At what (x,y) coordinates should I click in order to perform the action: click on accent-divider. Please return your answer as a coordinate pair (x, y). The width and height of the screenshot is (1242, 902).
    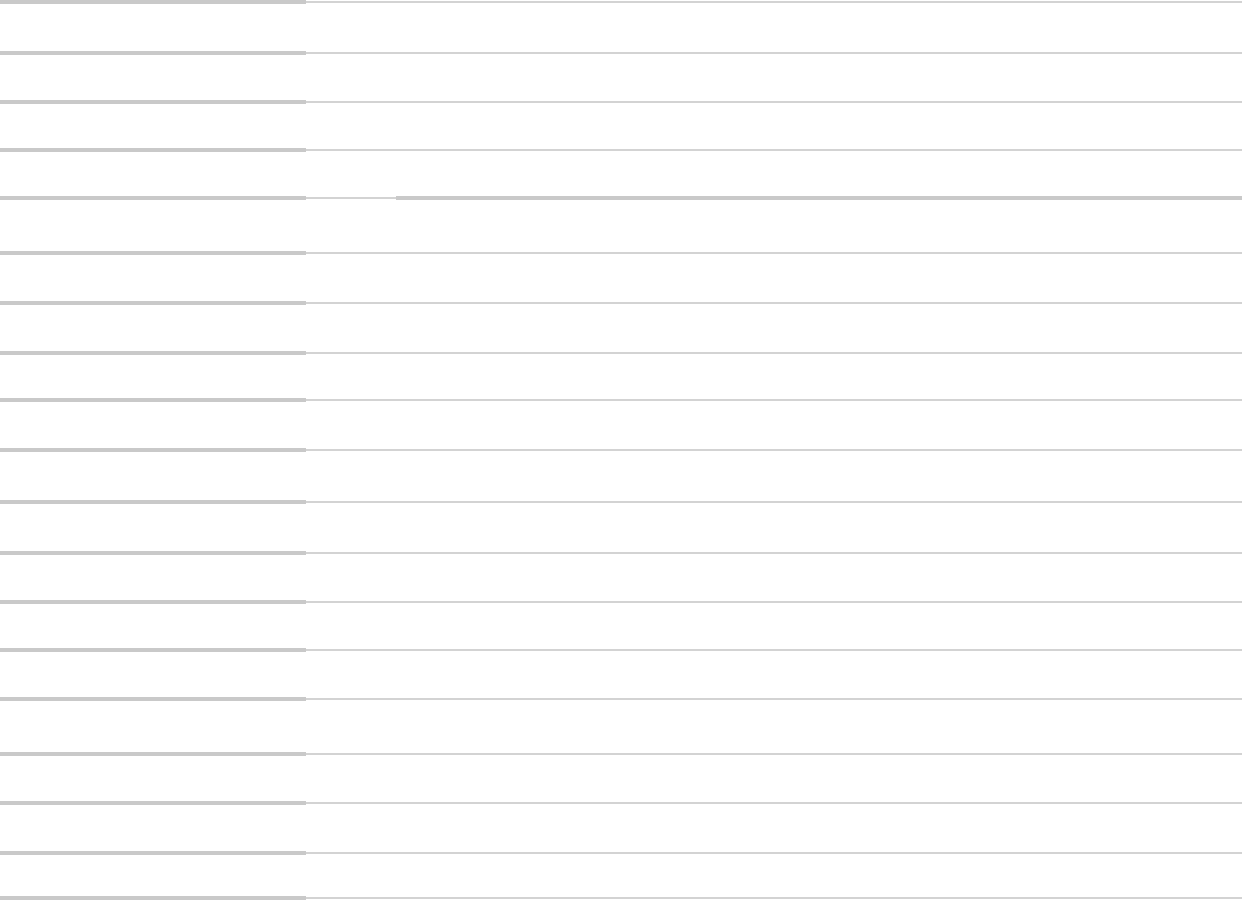
    Looking at the image, I should click on (819, 198).